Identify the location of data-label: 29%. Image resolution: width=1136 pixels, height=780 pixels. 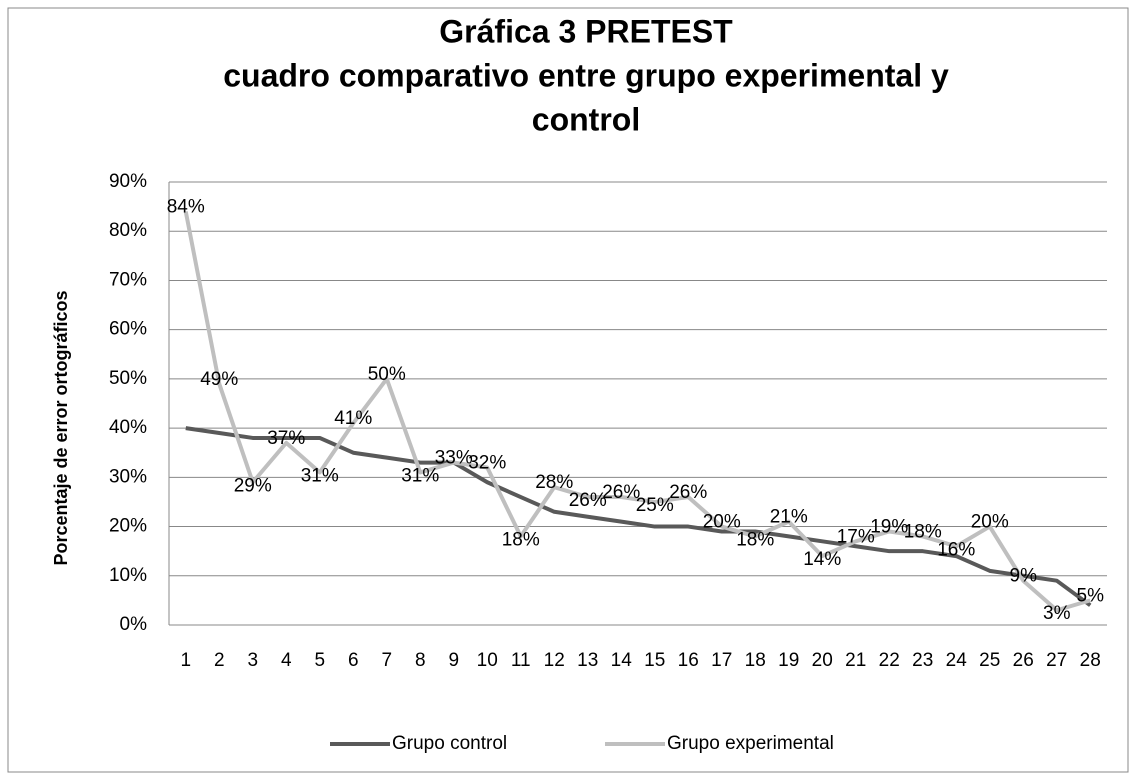
(253, 485).